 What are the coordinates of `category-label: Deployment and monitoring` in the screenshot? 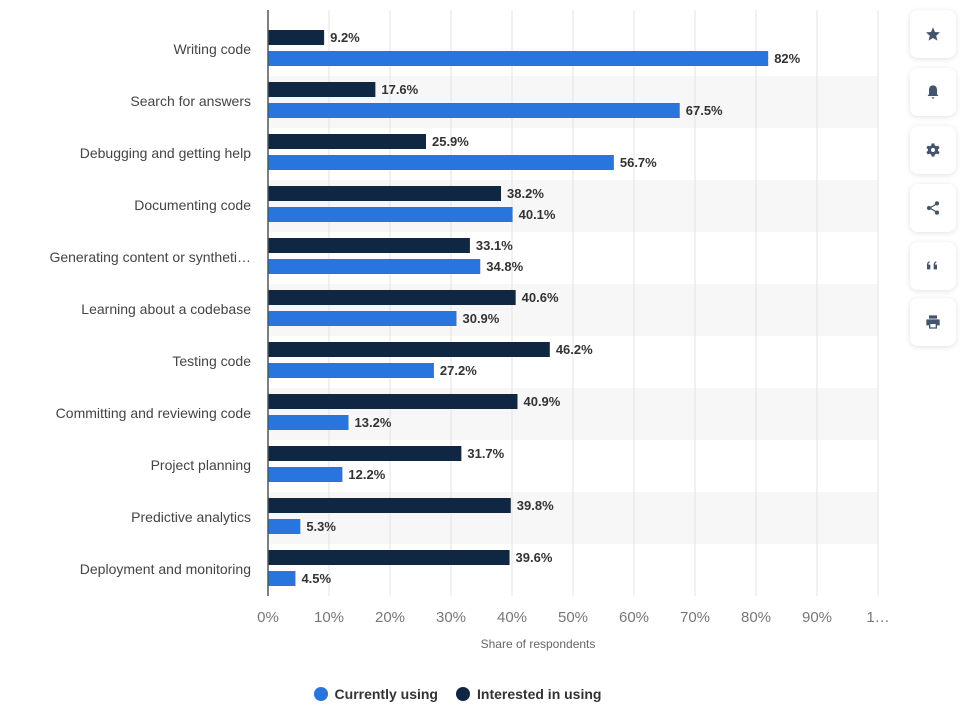 It's located at (165, 569).